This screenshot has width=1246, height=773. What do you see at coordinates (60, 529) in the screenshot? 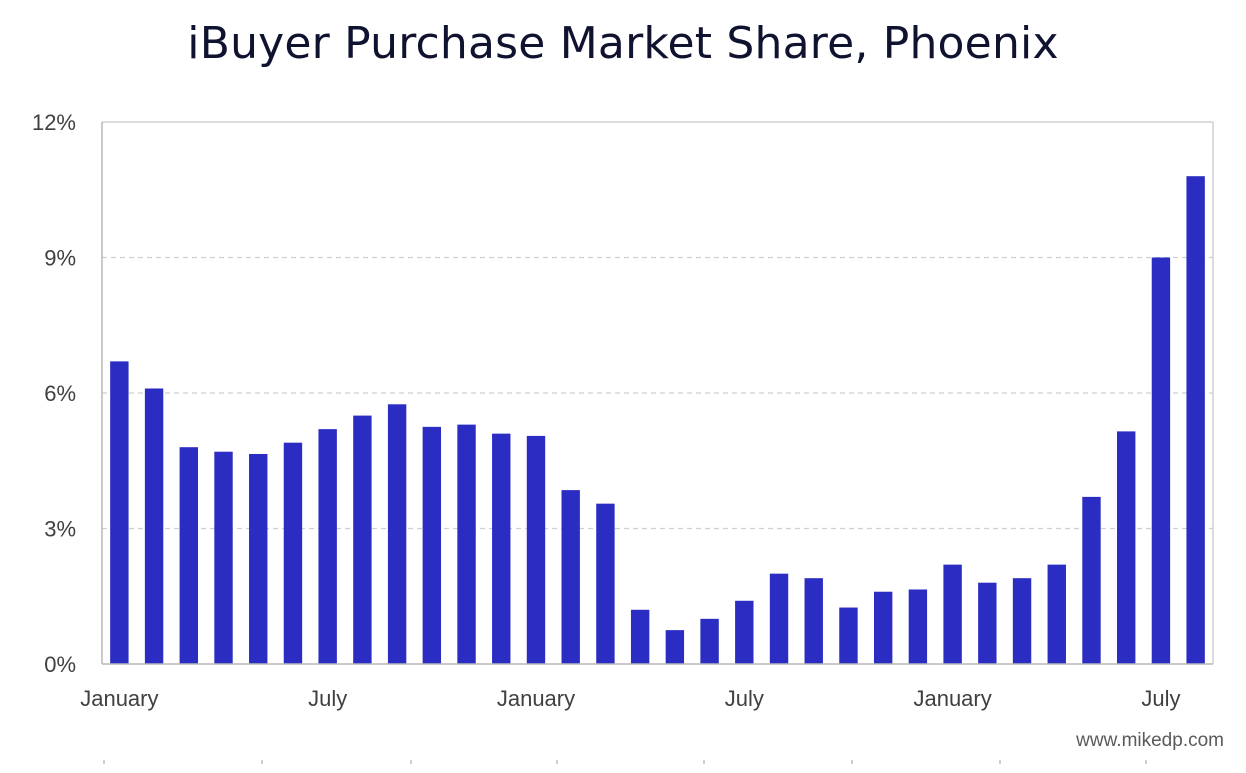
I see `y-tick-label: 3%` at bounding box center [60, 529].